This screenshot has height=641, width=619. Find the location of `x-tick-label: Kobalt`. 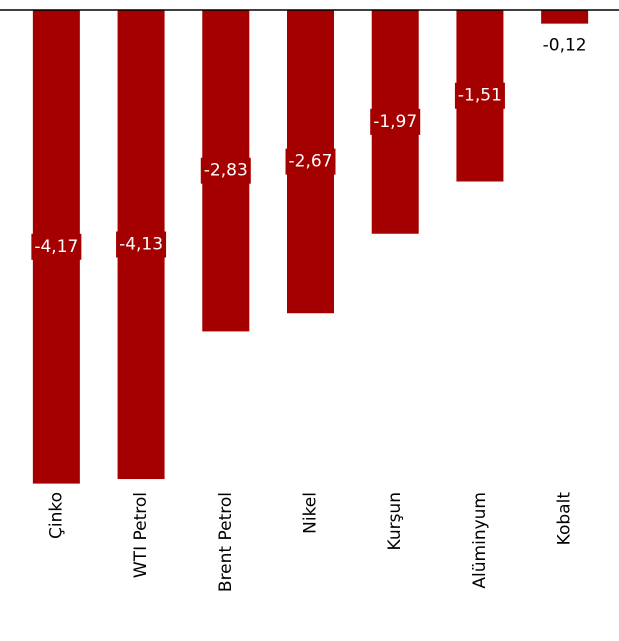

x-tick-label: Kobalt is located at coordinates (565, 519).